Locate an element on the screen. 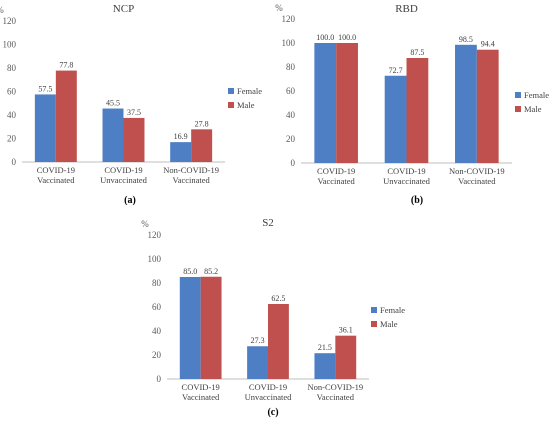 Image resolution: width=550 pixels, height=425 pixels. data-label: 37.5 is located at coordinates (134, 112).